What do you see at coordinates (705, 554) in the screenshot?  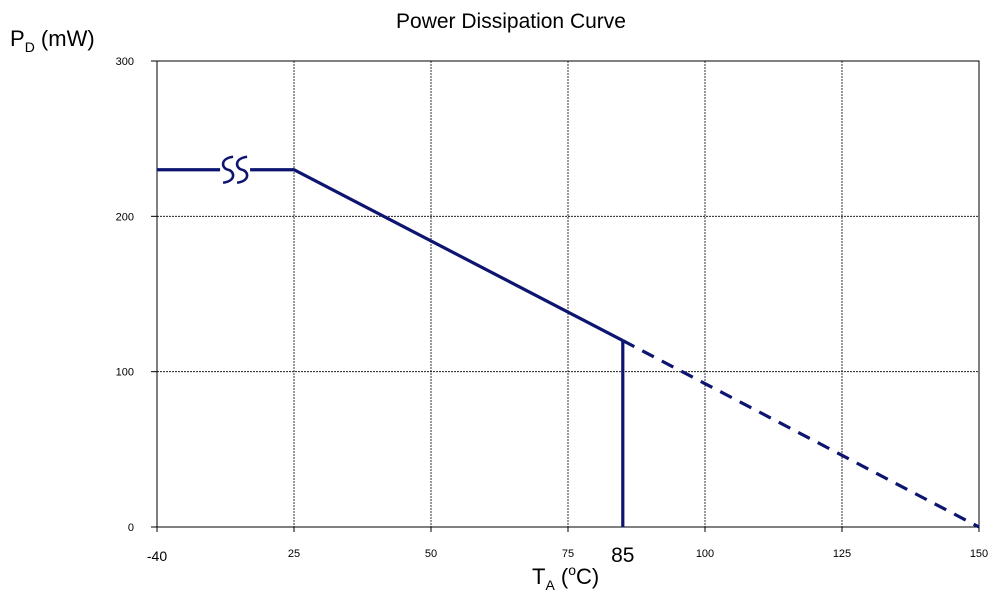 I see `x-tick-label: 100` at bounding box center [705, 554].